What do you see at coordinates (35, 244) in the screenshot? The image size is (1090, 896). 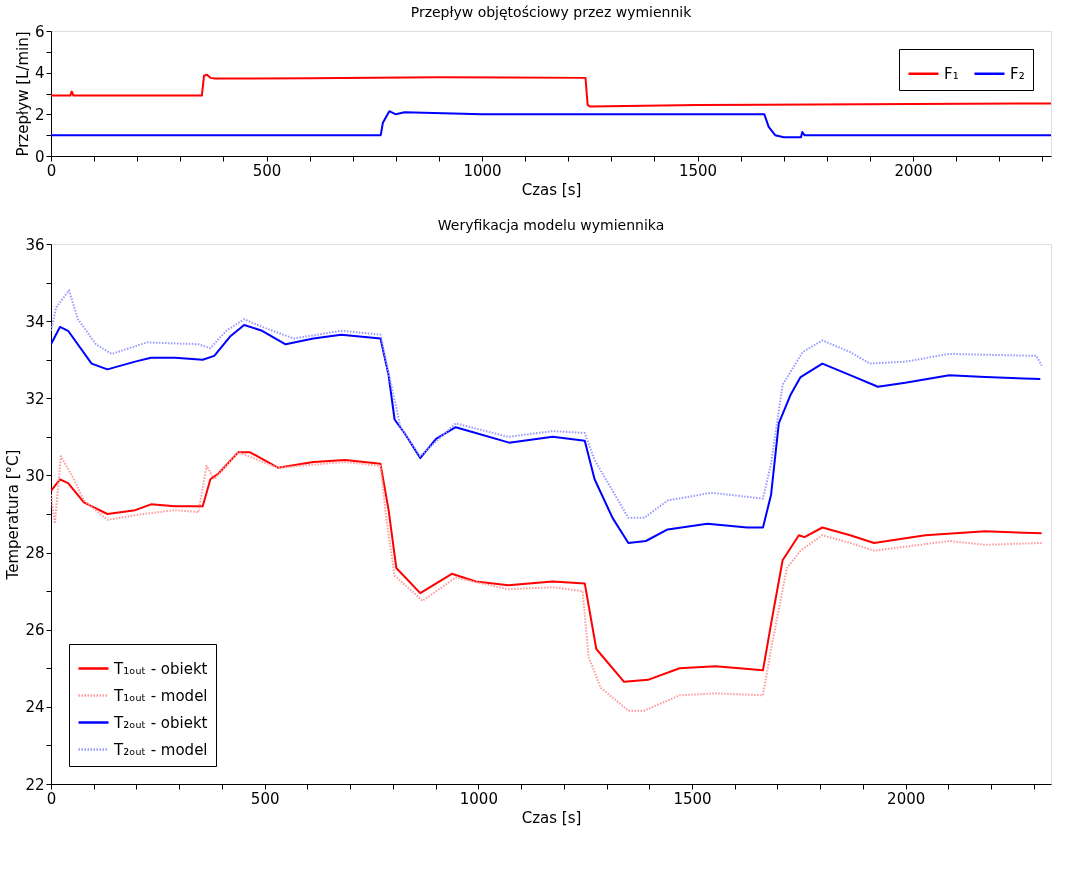 I see `y-tick-label: 36` at bounding box center [35, 244].